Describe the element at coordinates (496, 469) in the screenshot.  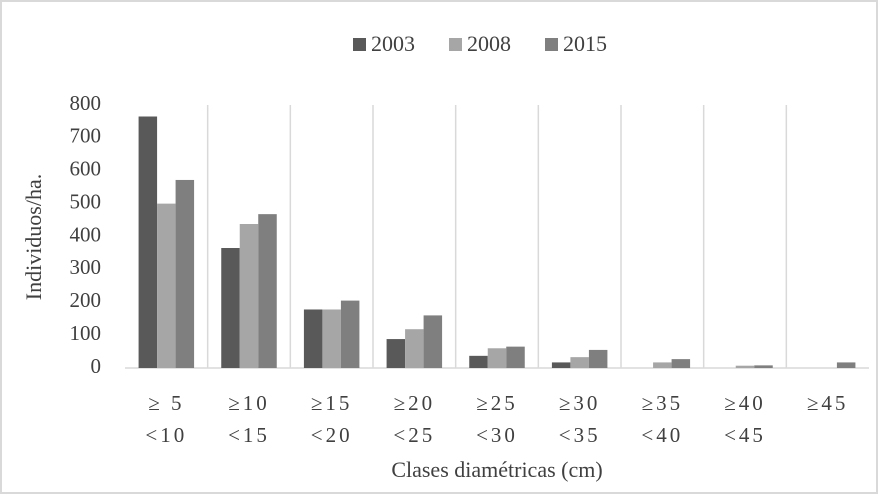
I see `x-axis-label: Clases diamétricas (cm)` at that location.